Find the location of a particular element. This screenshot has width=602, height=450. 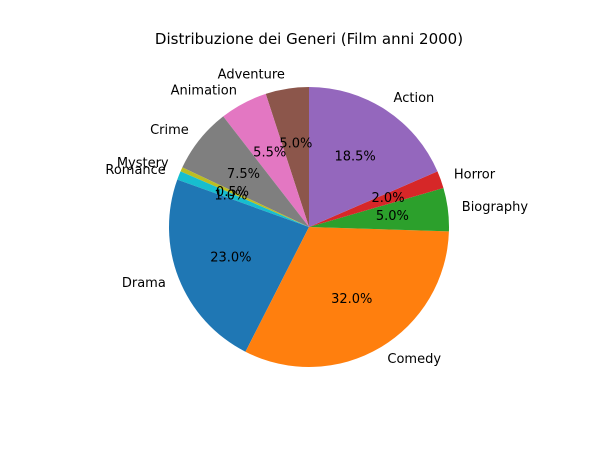

pie-slice-romance is located at coordinates (243, 199).